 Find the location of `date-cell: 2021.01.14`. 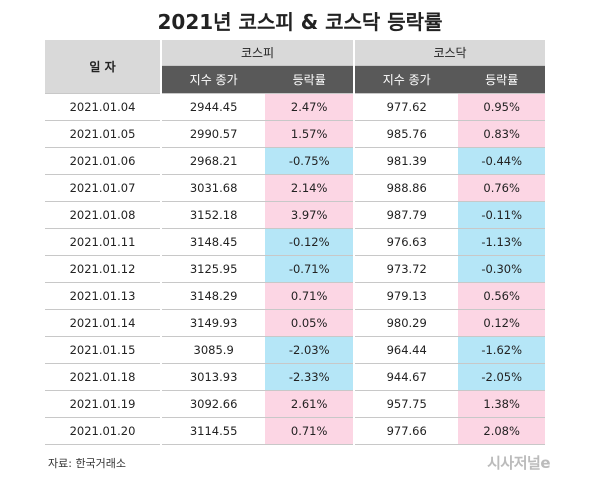

date-cell: 2021.01.14 is located at coordinates (103, 323).